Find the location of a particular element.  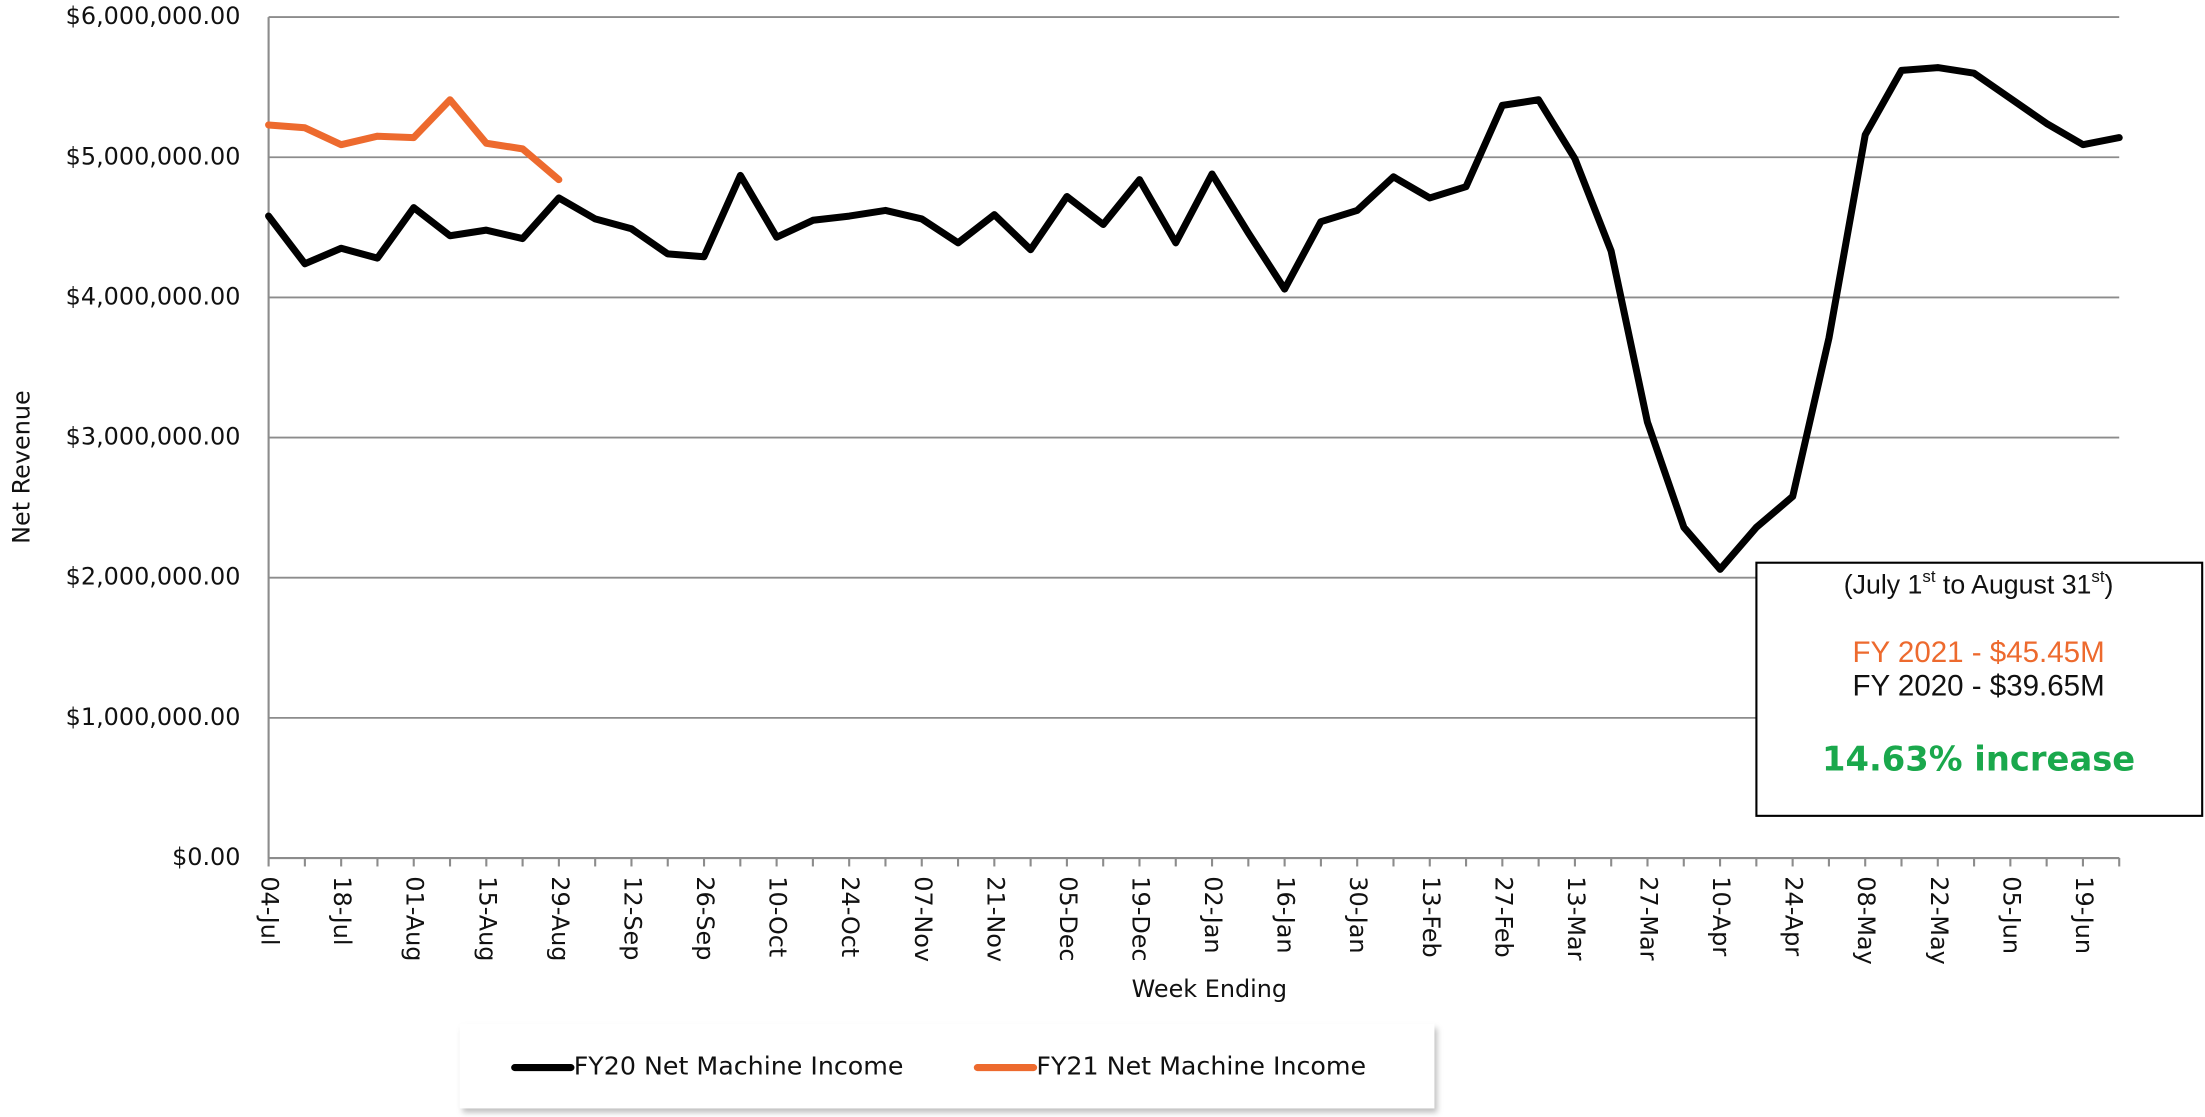

y-tick-label: $6,000,000.00 is located at coordinates (153, 16).